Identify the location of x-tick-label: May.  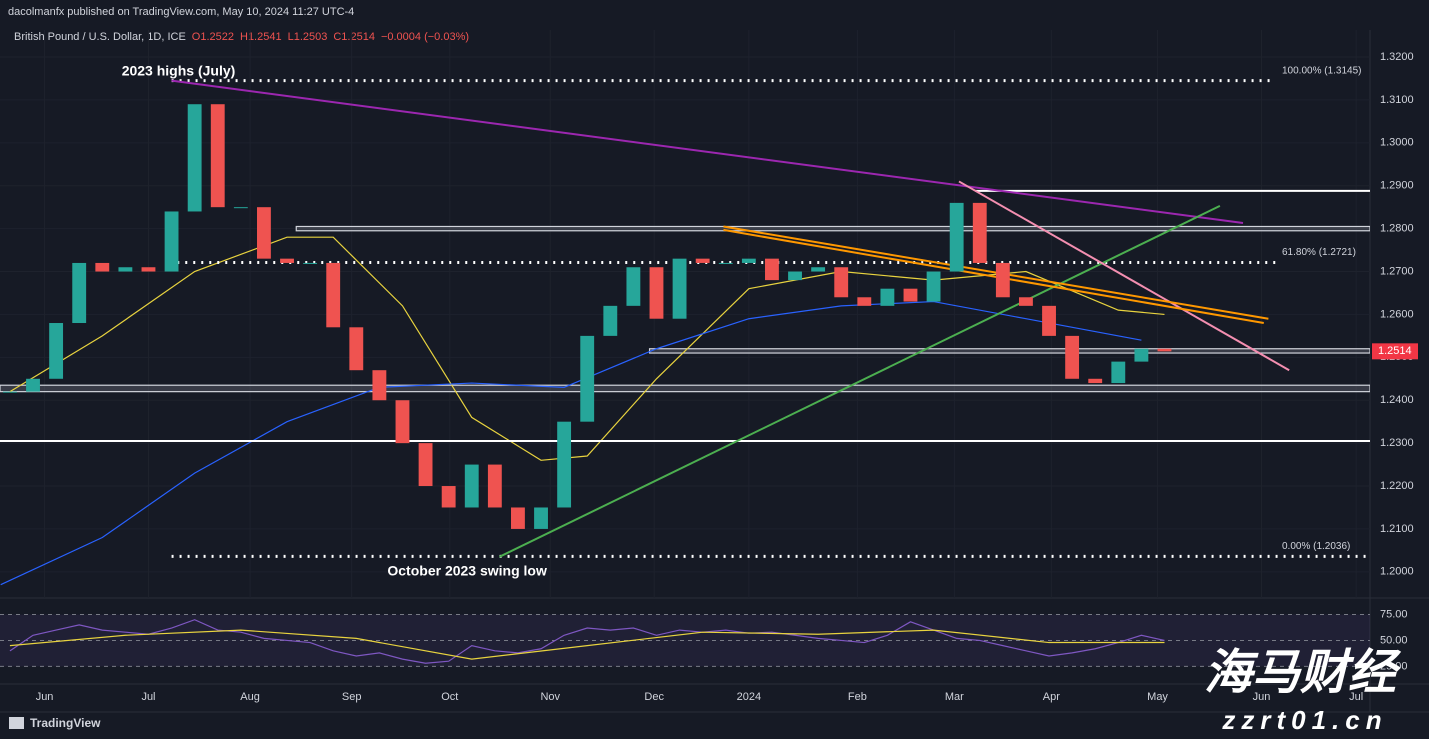
(1157, 697).